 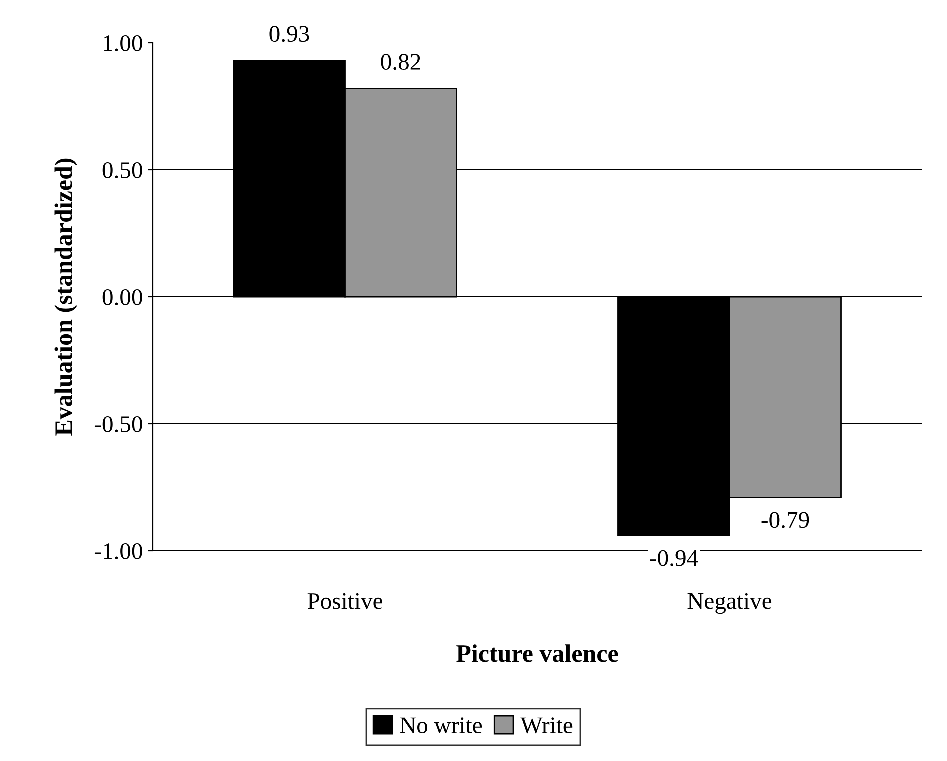 What do you see at coordinates (674, 558) in the screenshot?
I see `data-label: -0.94` at bounding box center [674, 558].